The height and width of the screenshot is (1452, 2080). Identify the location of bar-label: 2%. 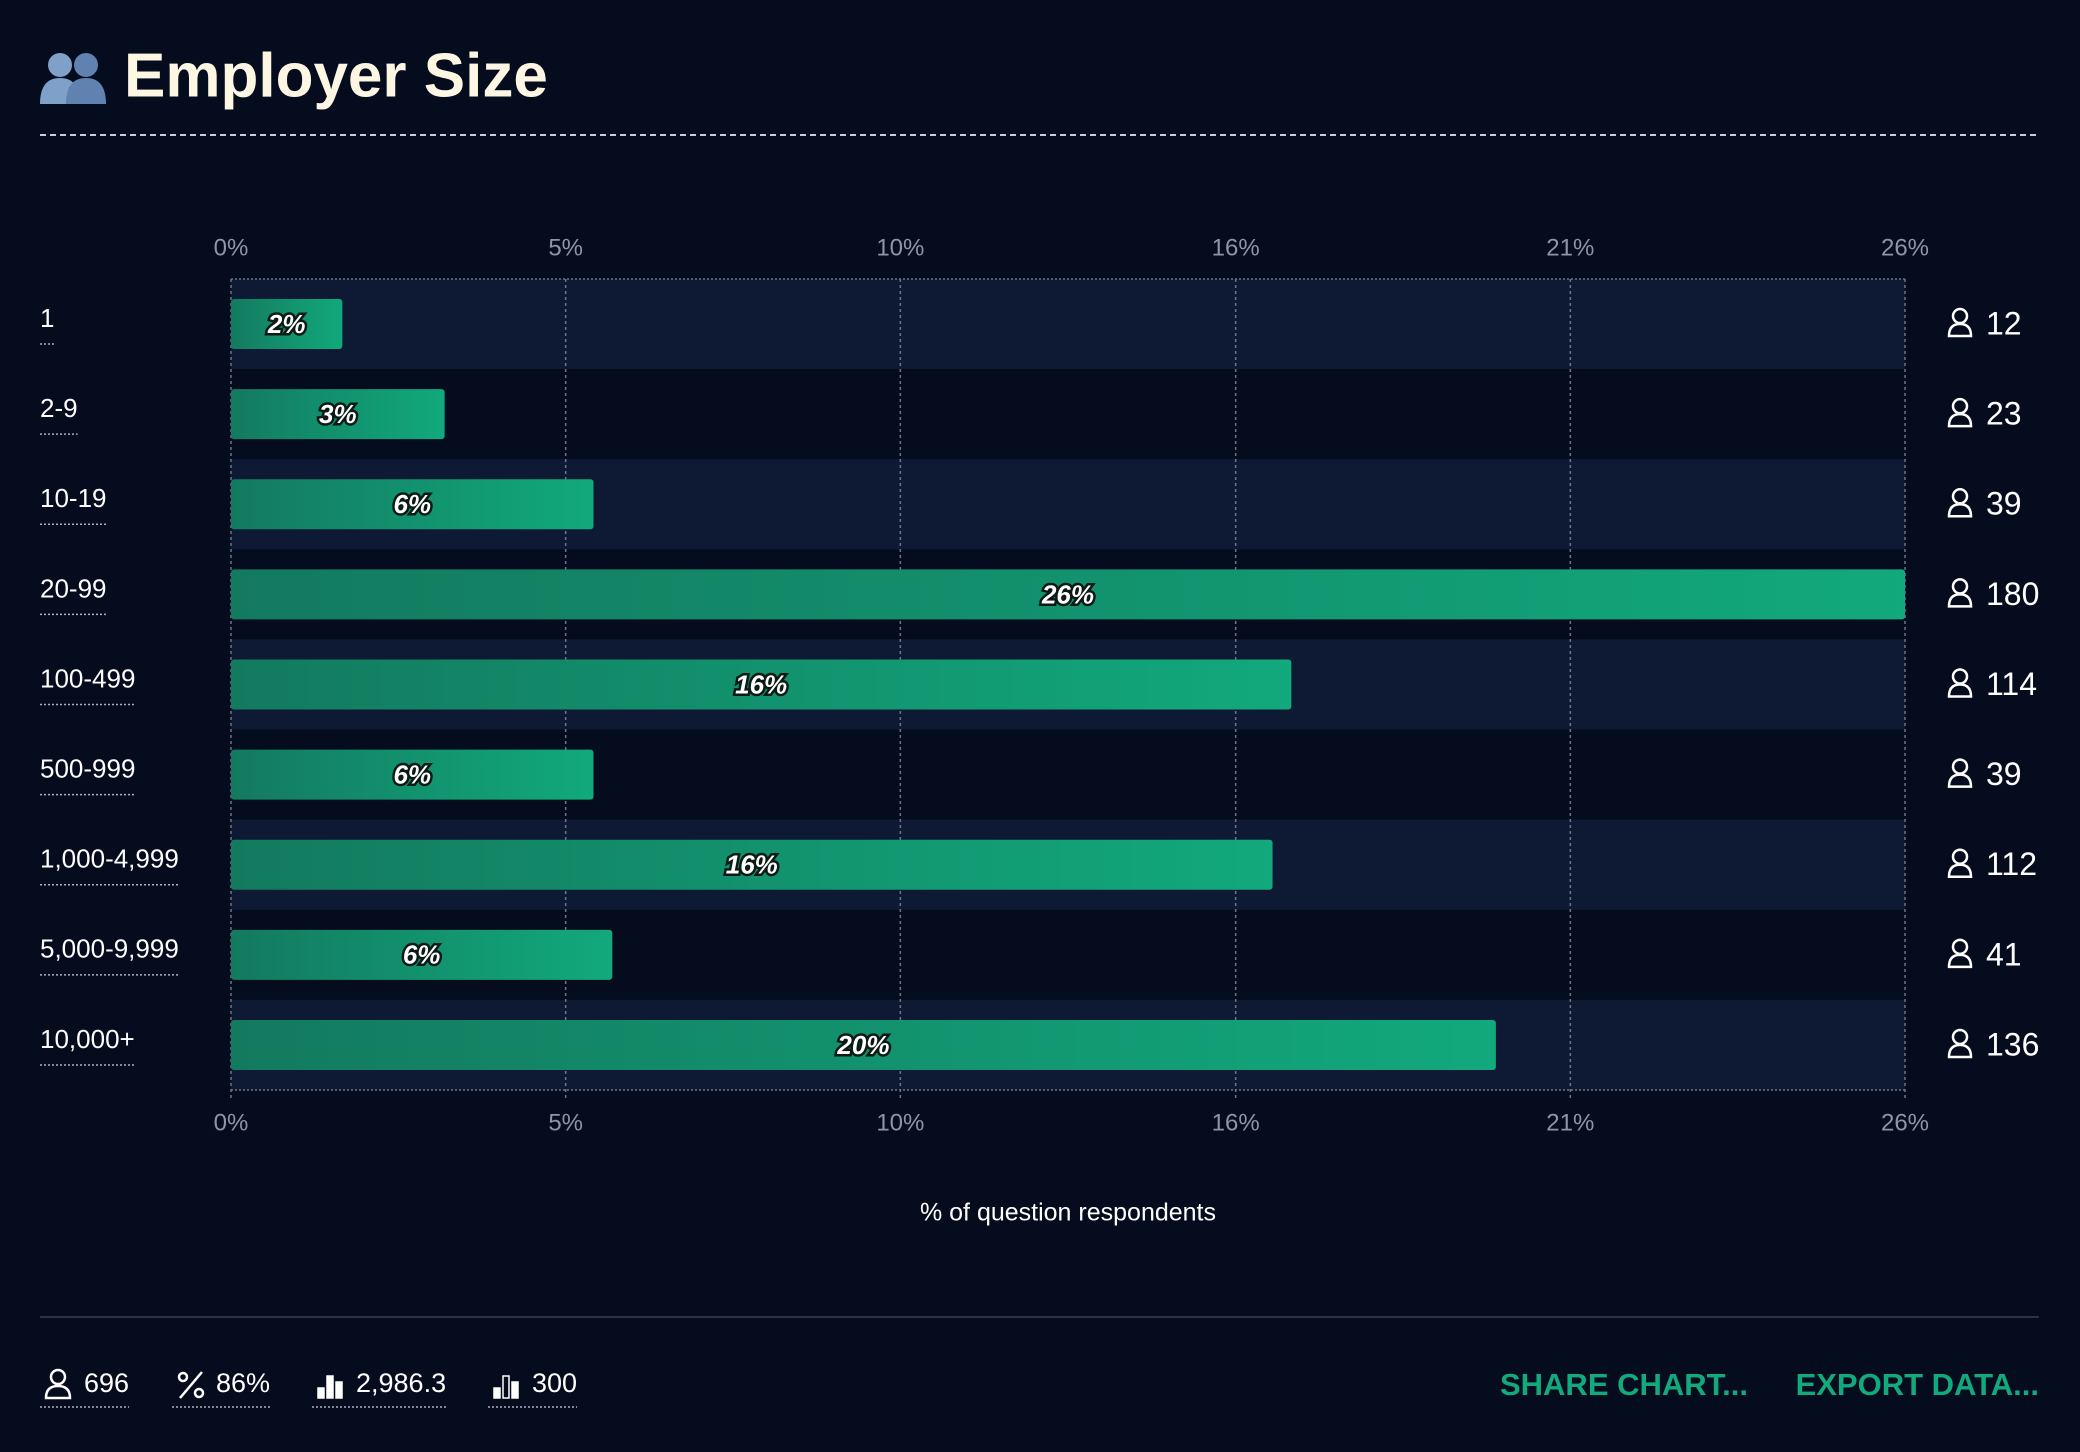
(286, 324).